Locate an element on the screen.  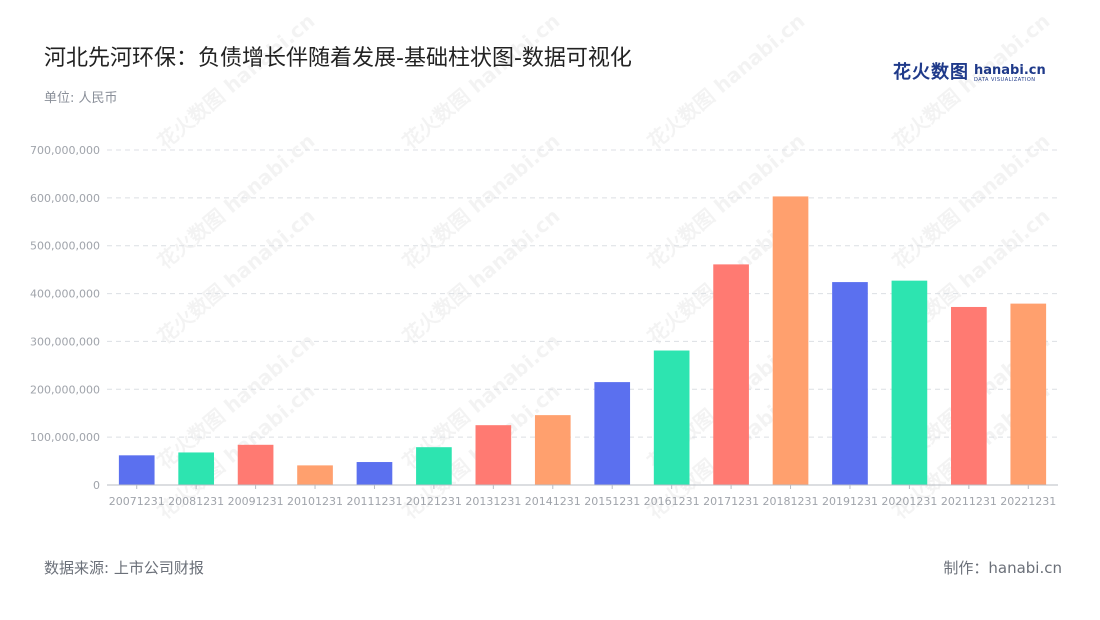
x-tick-label: 20111231 is located at coordinates (374, 501).